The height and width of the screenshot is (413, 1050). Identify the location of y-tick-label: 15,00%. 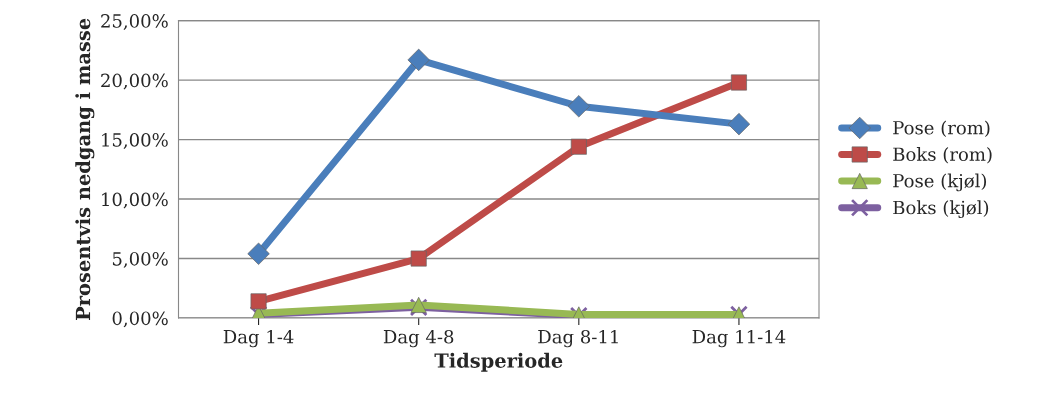
(135, 141).